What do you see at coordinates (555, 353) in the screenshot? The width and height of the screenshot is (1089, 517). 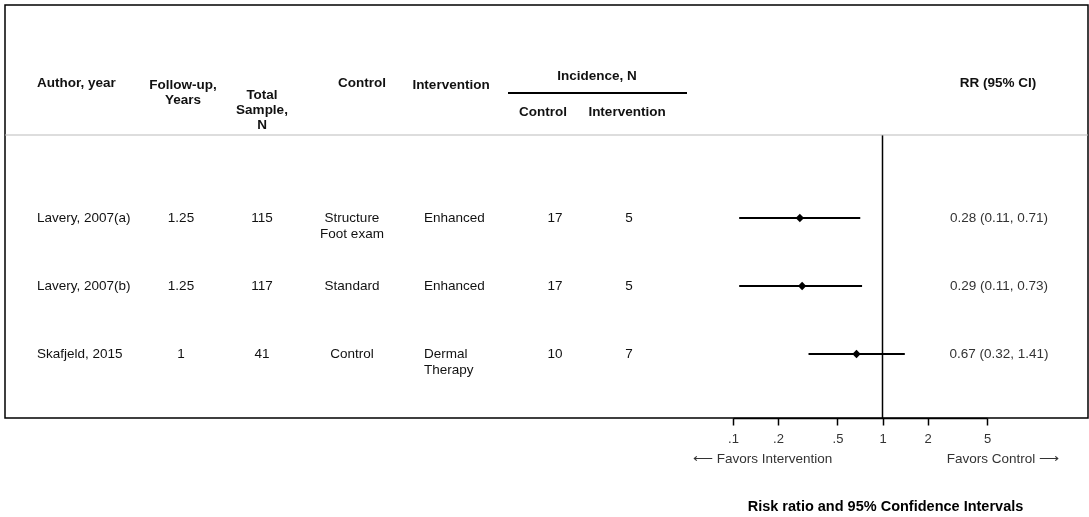 I see `text: 10` at bounding box center [555, 353].